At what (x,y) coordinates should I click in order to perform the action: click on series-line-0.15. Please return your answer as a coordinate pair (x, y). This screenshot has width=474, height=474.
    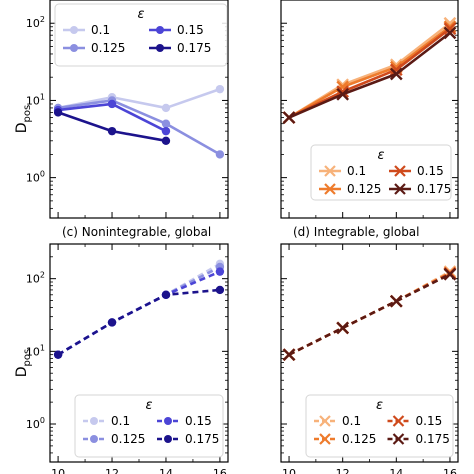
    Looking at the image, I should click on (139, 313).